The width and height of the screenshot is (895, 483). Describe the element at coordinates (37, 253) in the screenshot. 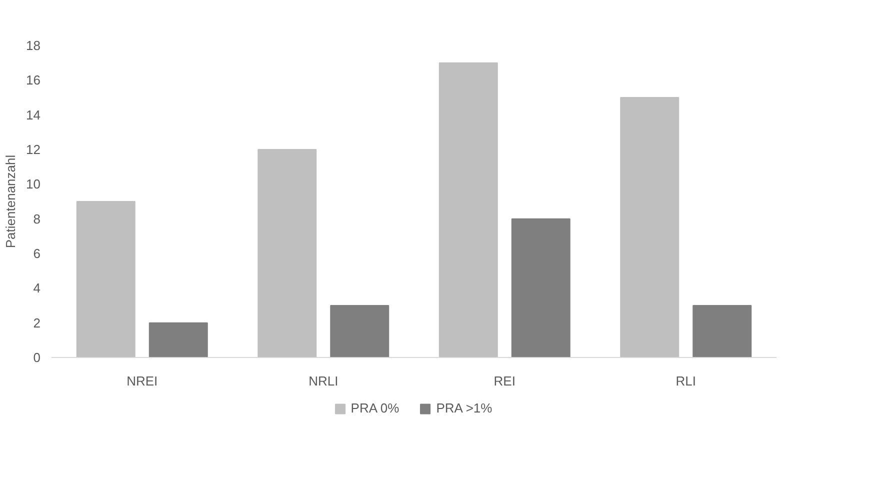

I see `y-tick-label: 6` at that location.